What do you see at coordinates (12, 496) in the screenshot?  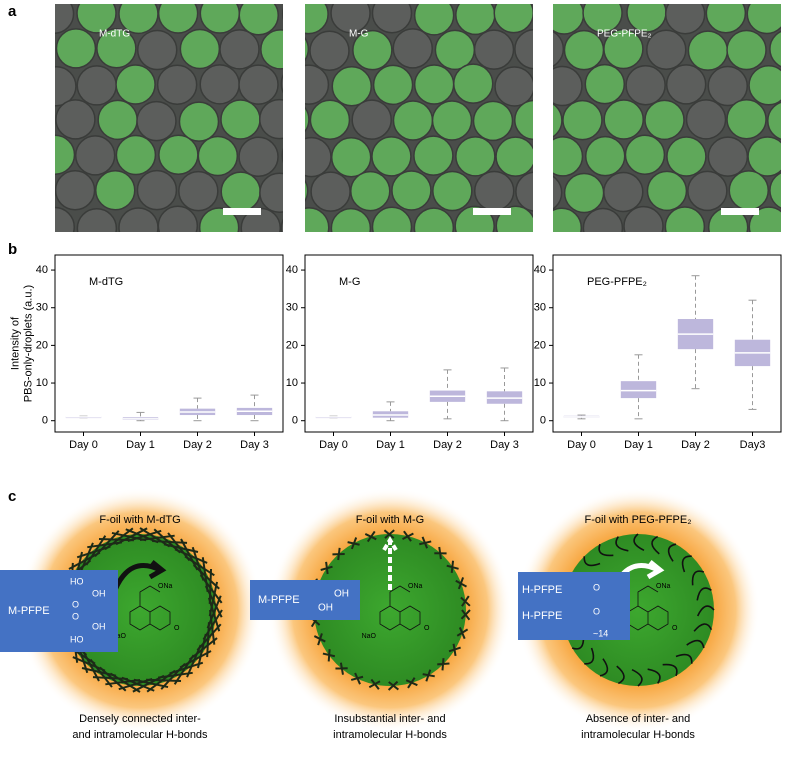 I see `panel-label: c` at bounding box center [12, 496].